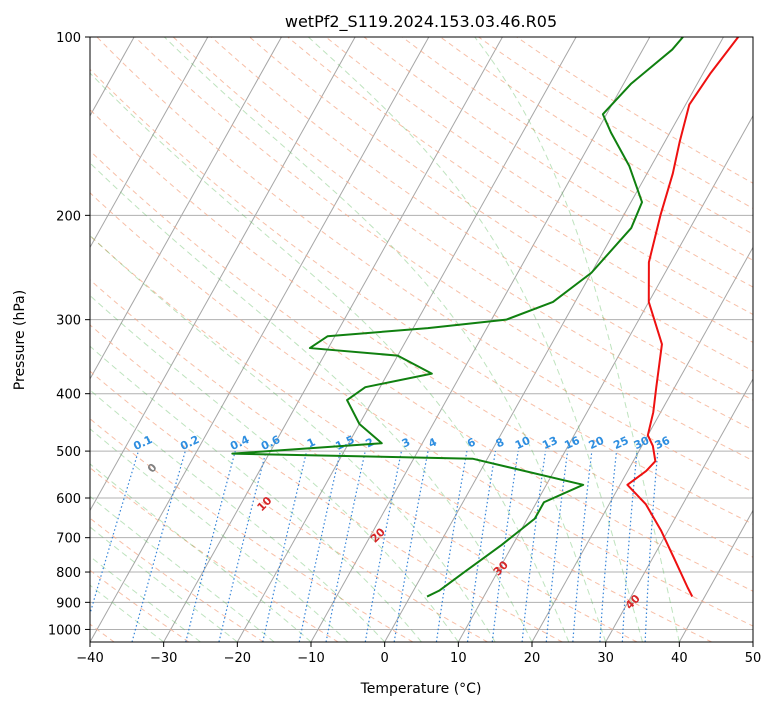  Describe the element at coordinates (68, 603) in the screenshot. I see `y-tick-label: 900` at that location.